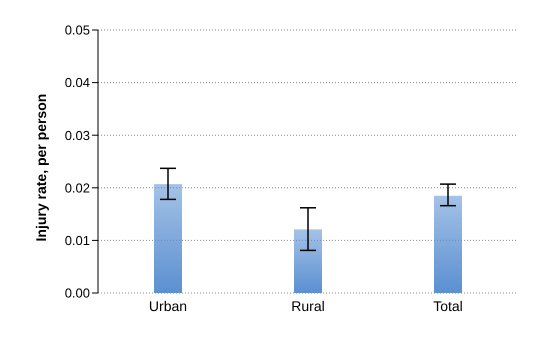 The width and height of the screenshot is (547, 340). Describe the element at coordinates (448, 306) in the screenshot. I see `x-tick-label: Total` at that location.